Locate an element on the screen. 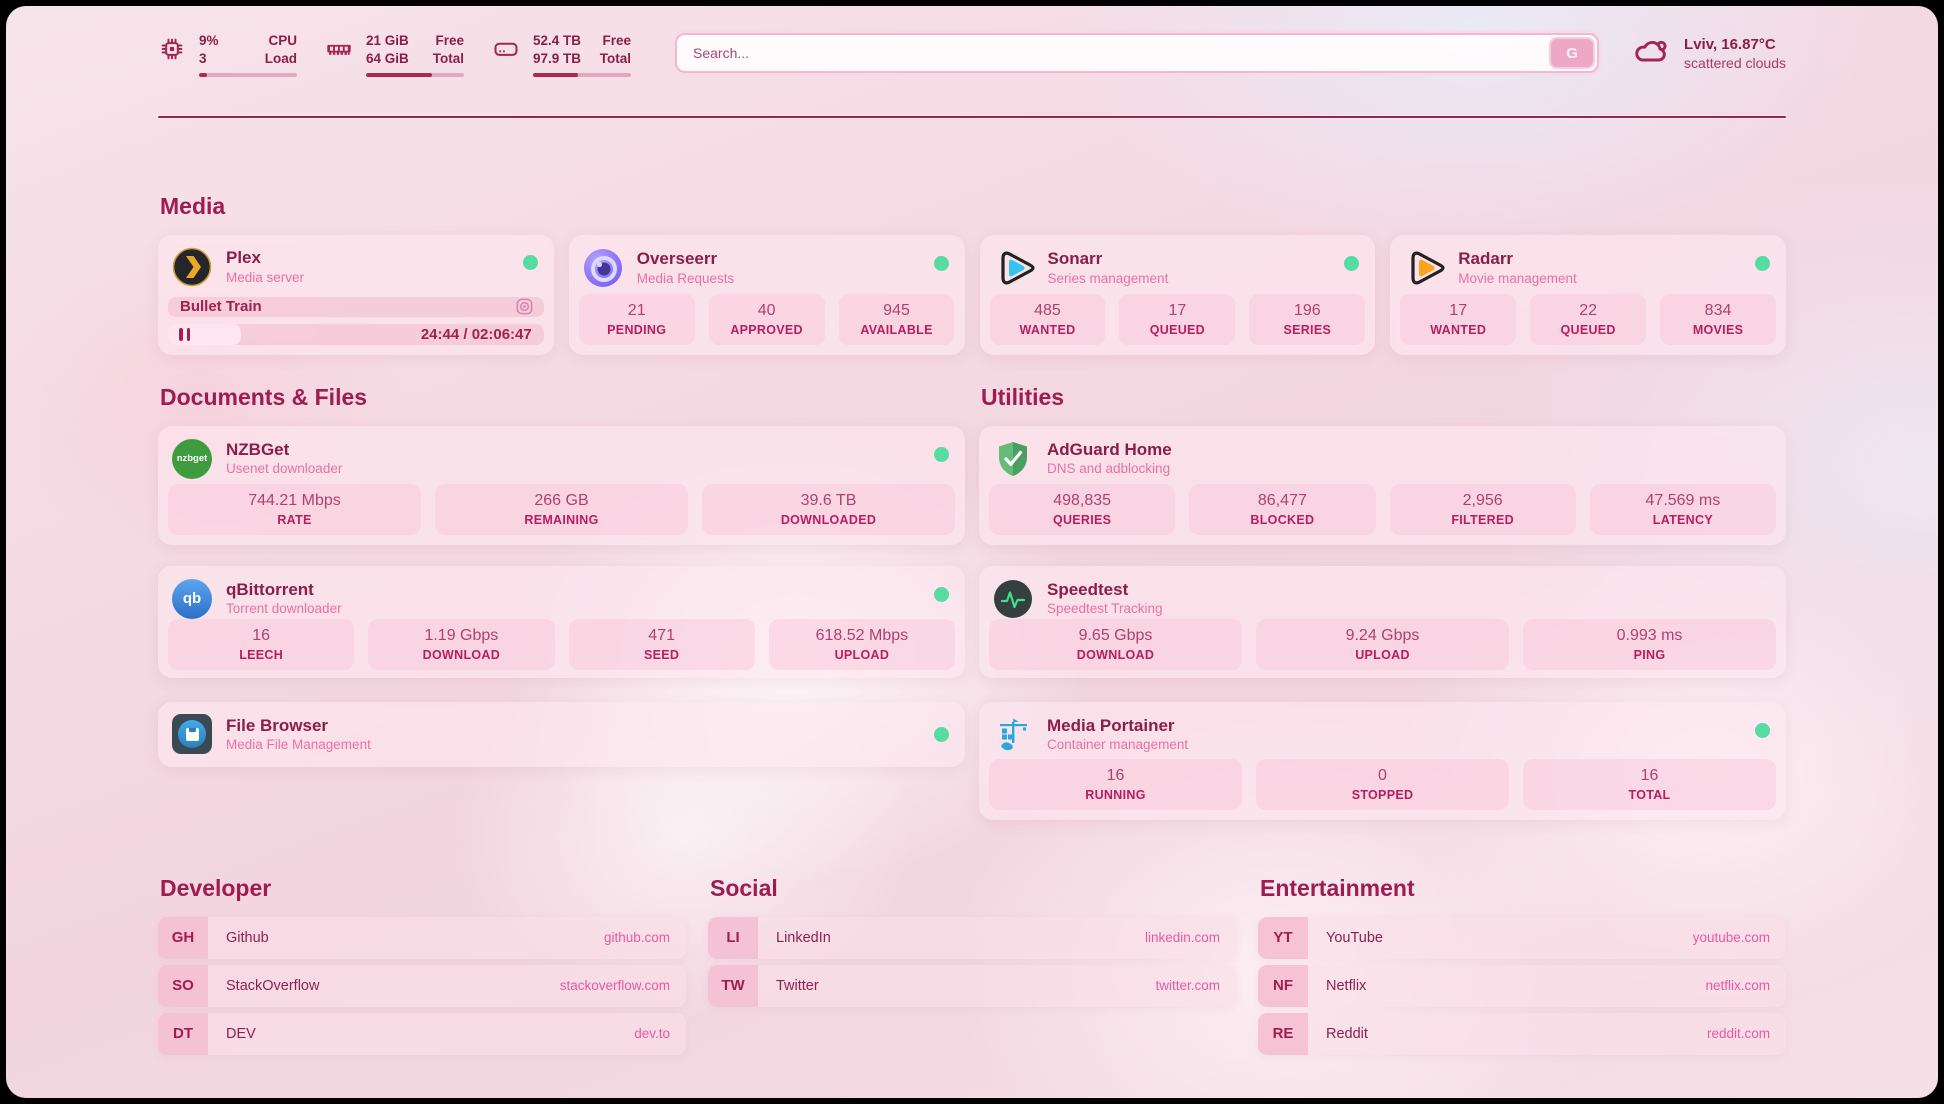 The width and height of the screenshot is (1944, 1104). adguard-logo-icon is located at coordinates (1013, 459).